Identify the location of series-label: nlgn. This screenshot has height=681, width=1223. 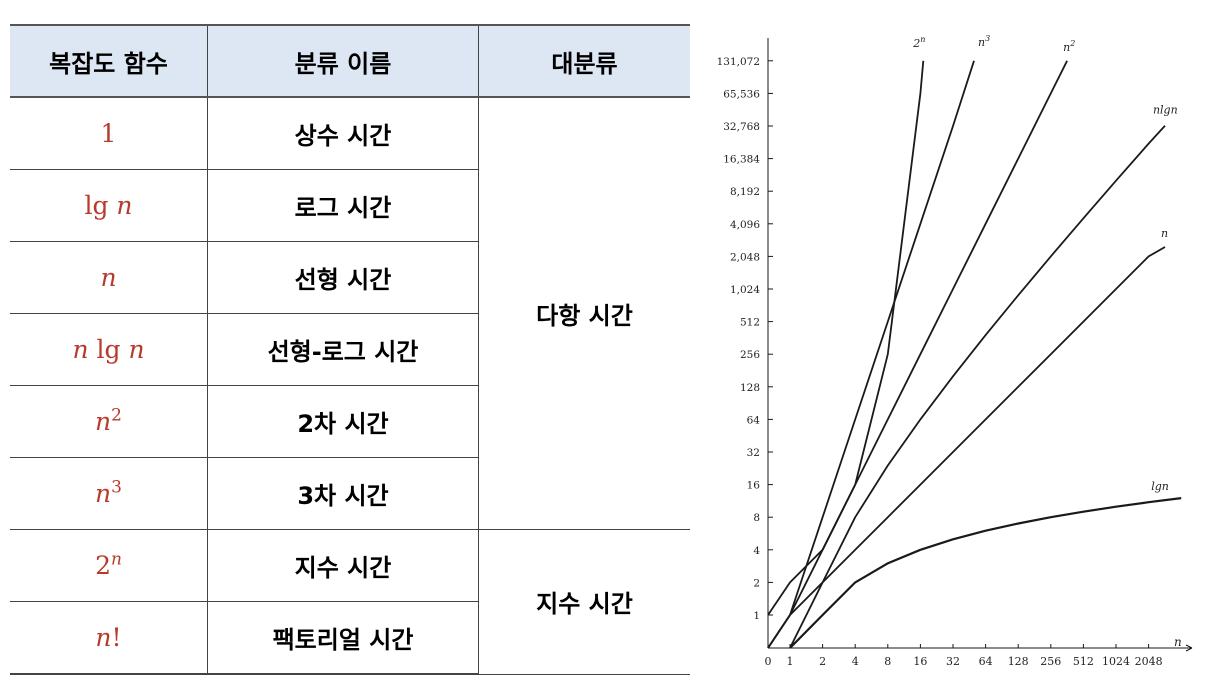
(1165, 110).